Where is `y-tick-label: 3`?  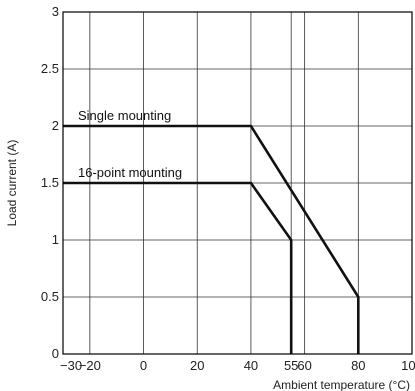
y-tick-label: 3 is located at coordinates (55, 11).